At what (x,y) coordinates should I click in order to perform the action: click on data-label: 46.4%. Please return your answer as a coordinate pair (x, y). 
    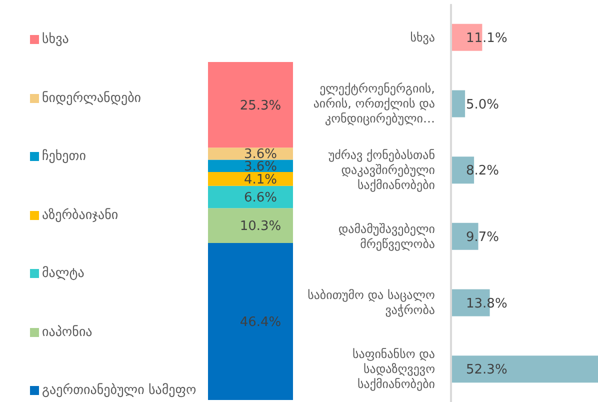
    Looking at the image, I should click on (261, 322).